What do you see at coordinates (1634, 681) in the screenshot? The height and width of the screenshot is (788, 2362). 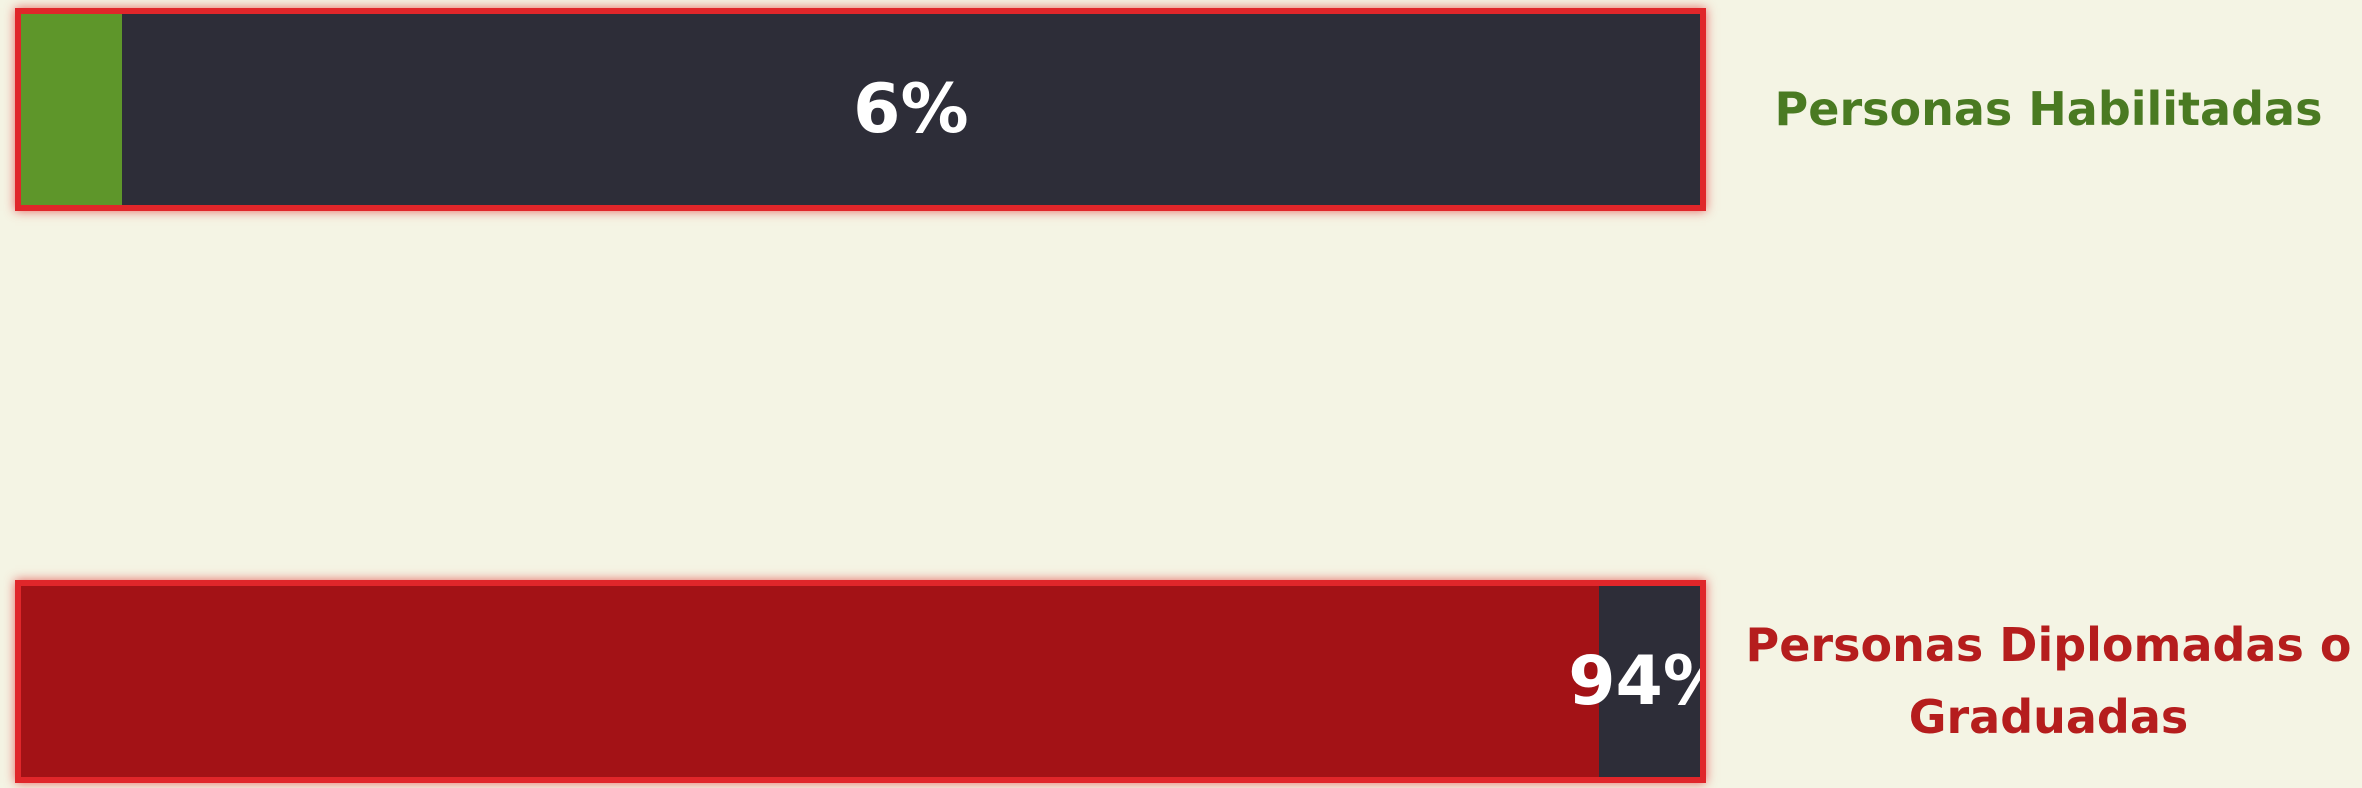 I see `progress-value: 94%` at bounding box center [1634, 681].